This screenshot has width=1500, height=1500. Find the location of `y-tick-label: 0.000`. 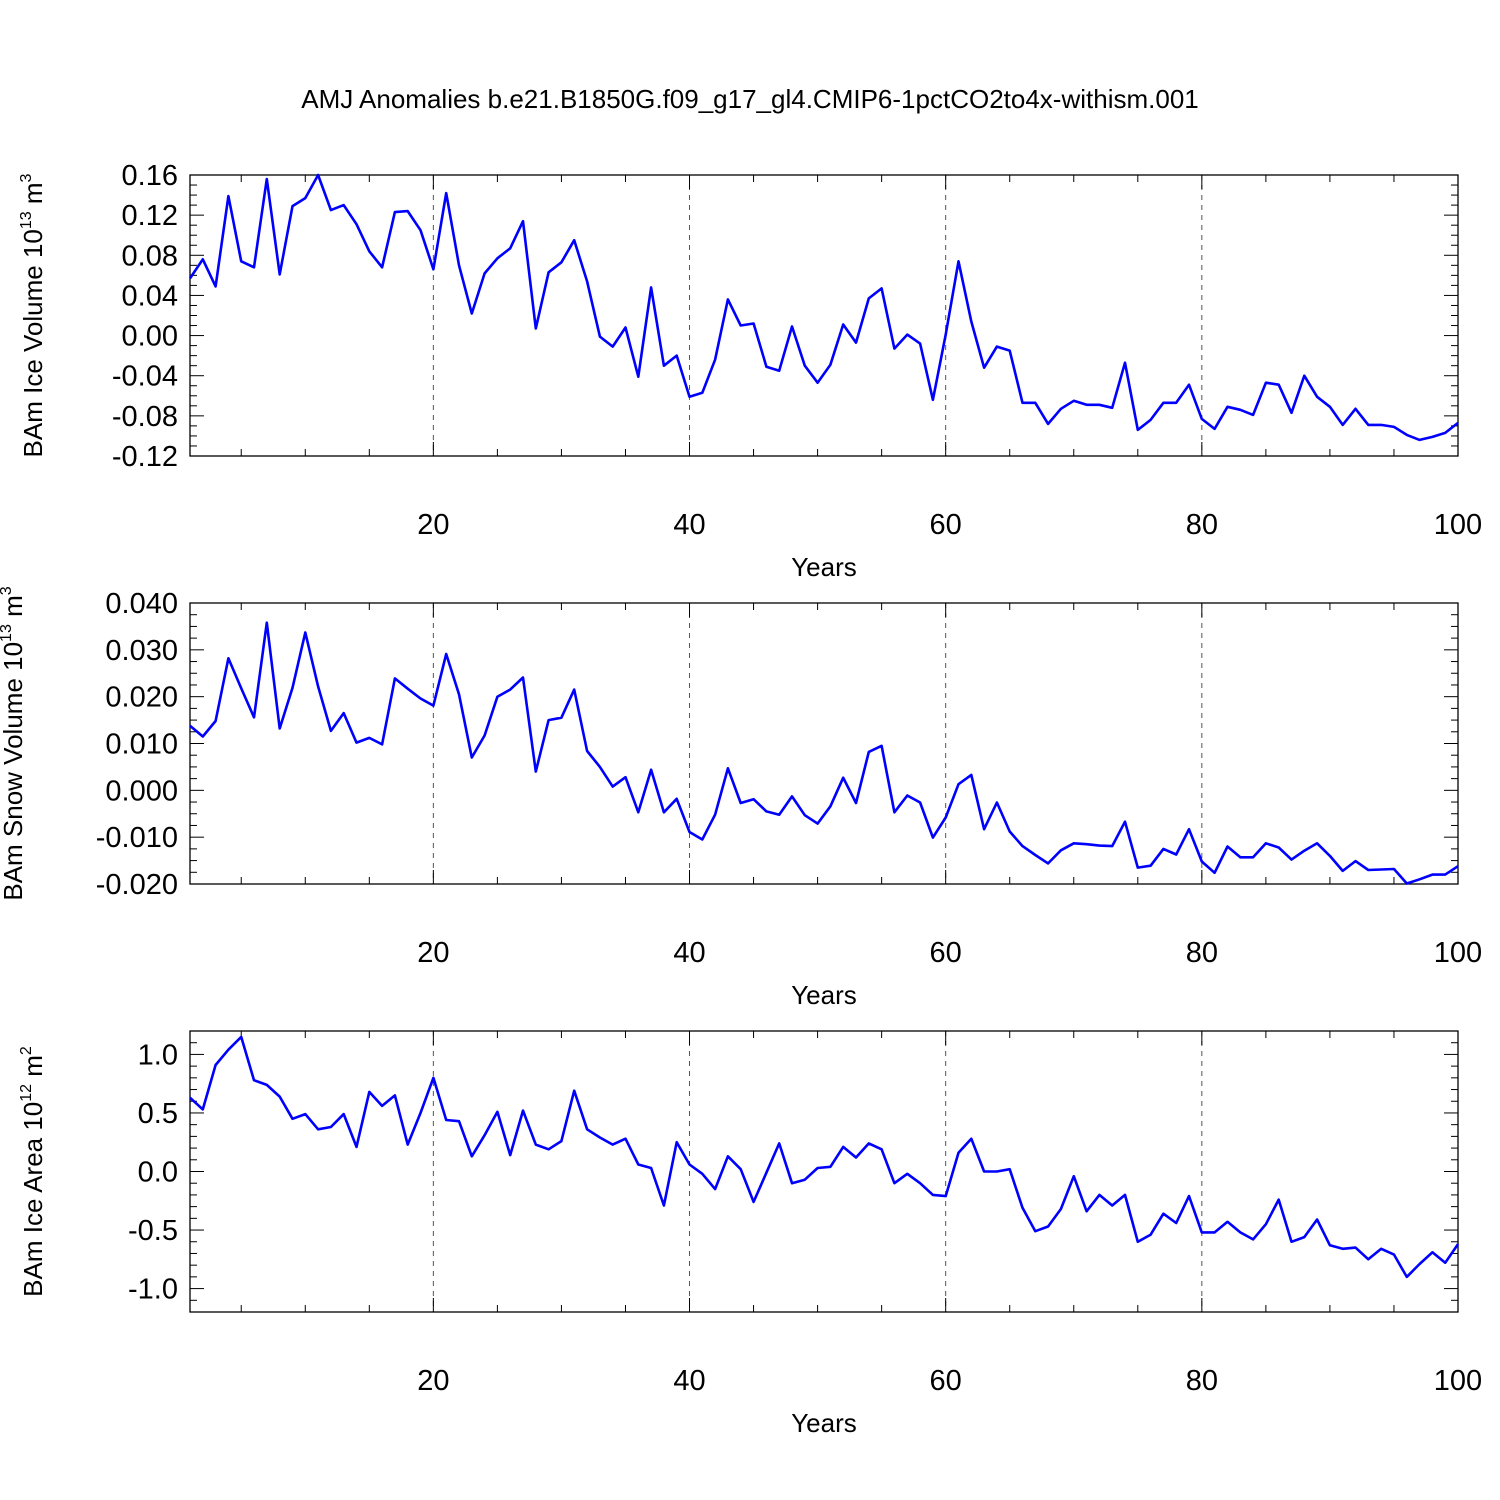

y-tick-label: 0.000 is located at coordinates (141, 791).